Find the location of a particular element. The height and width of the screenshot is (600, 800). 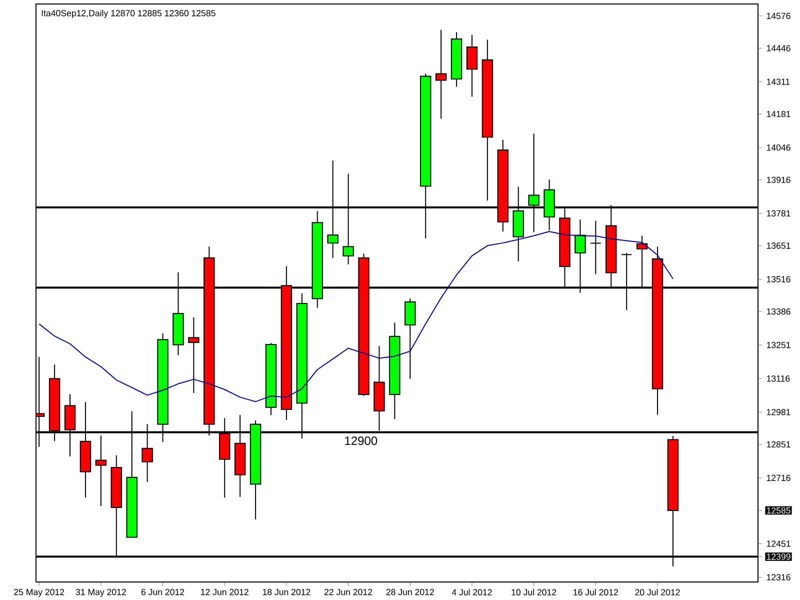

y-tick-label: 12716 is located at coordinates (778, 478).